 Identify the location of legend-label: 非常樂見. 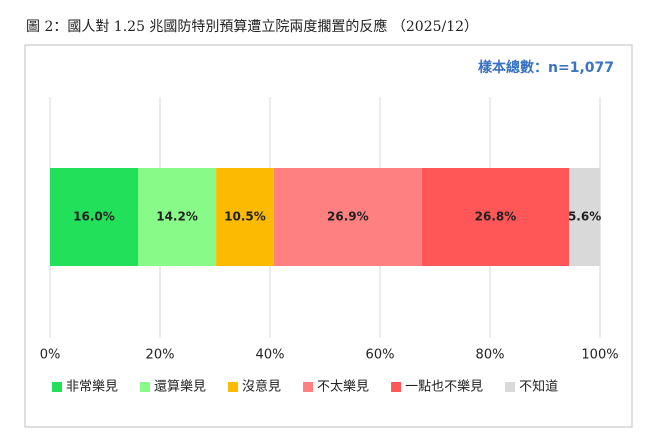
(92, 387).